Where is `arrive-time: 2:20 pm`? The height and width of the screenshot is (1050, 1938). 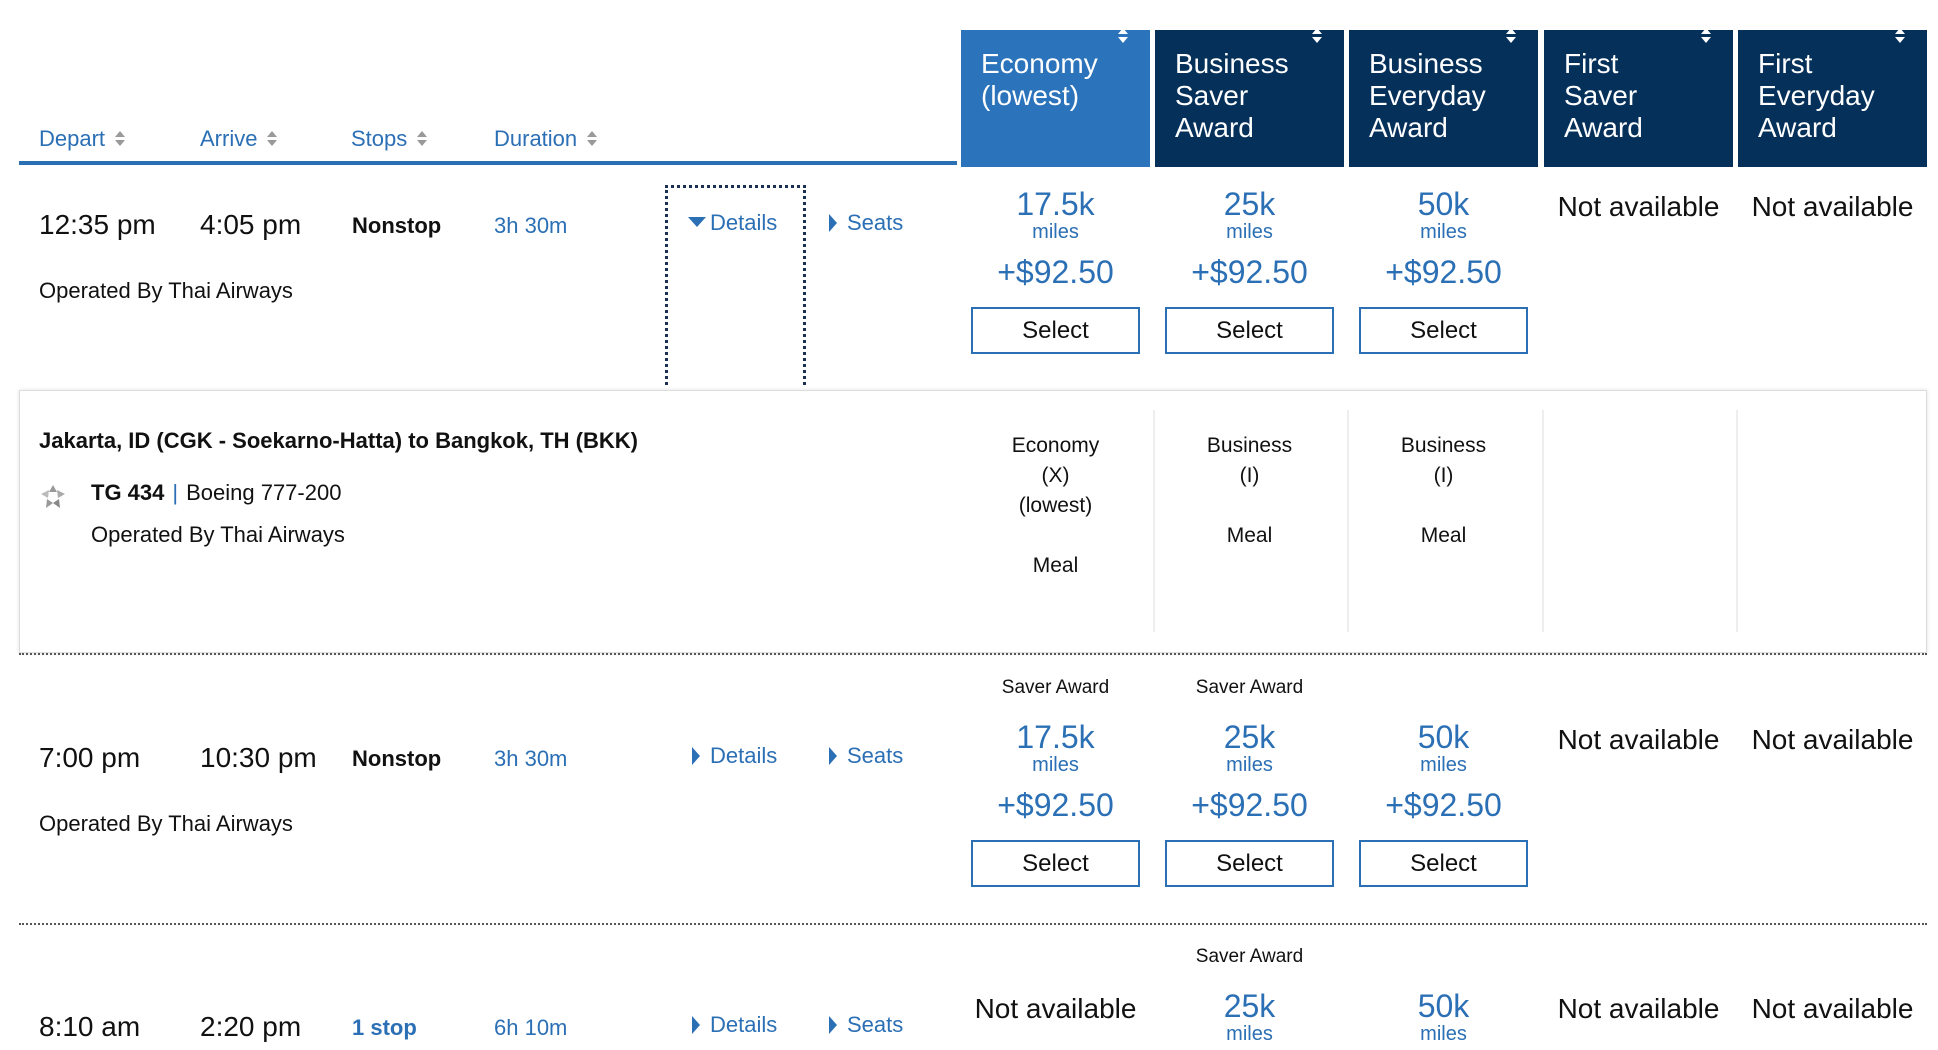
arrive-time: 2:20 pm is located at coordinates (251, 1026).